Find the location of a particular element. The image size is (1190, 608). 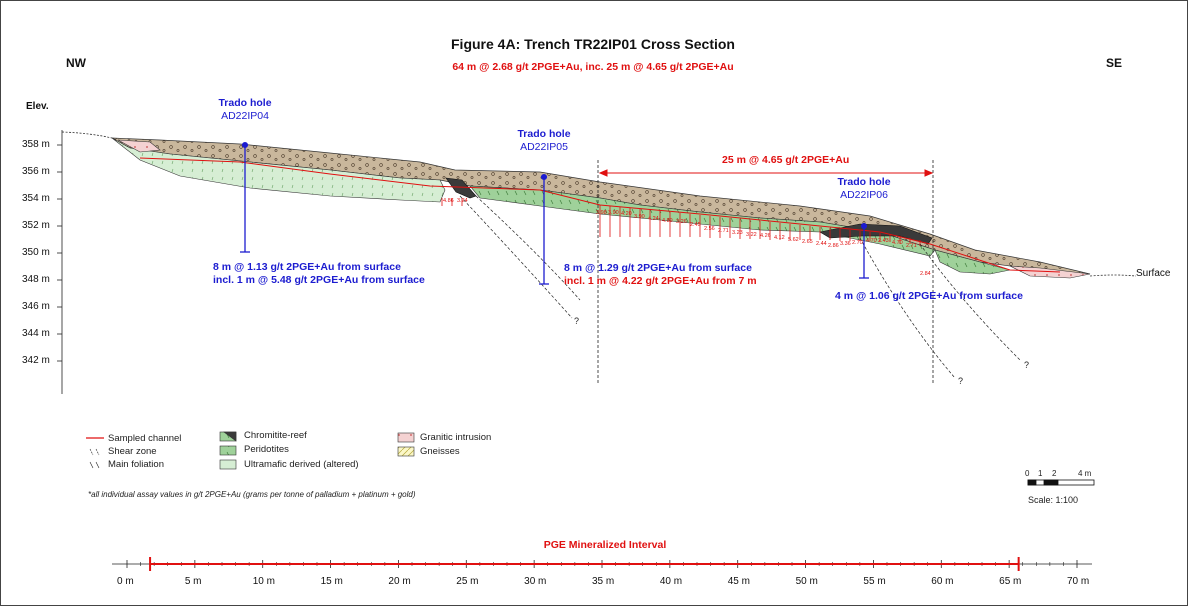

interval-bounds is located at coordinates (765, 272).